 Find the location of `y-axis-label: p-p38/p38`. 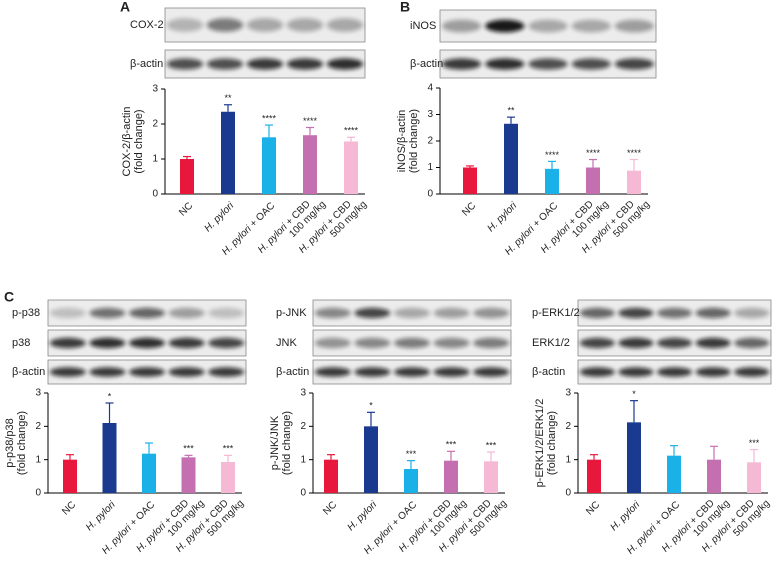

y-axis-label: p-p38/p38 is located at coordinates (10, 443).